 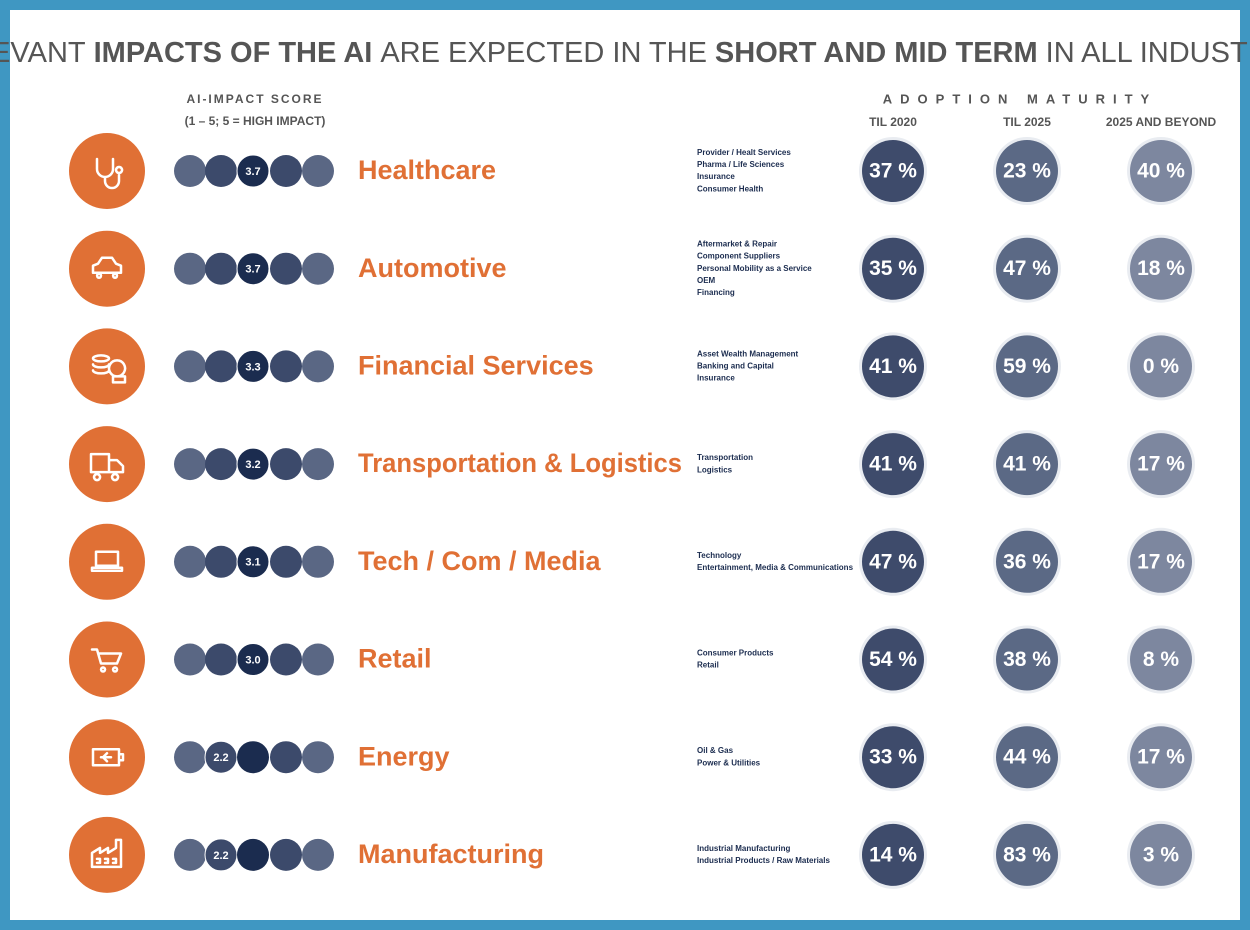 What do you see at coordinates (893, 659) in the screenshot?
I see `adoption-label: 54 %` at bounding box center [893, 659].